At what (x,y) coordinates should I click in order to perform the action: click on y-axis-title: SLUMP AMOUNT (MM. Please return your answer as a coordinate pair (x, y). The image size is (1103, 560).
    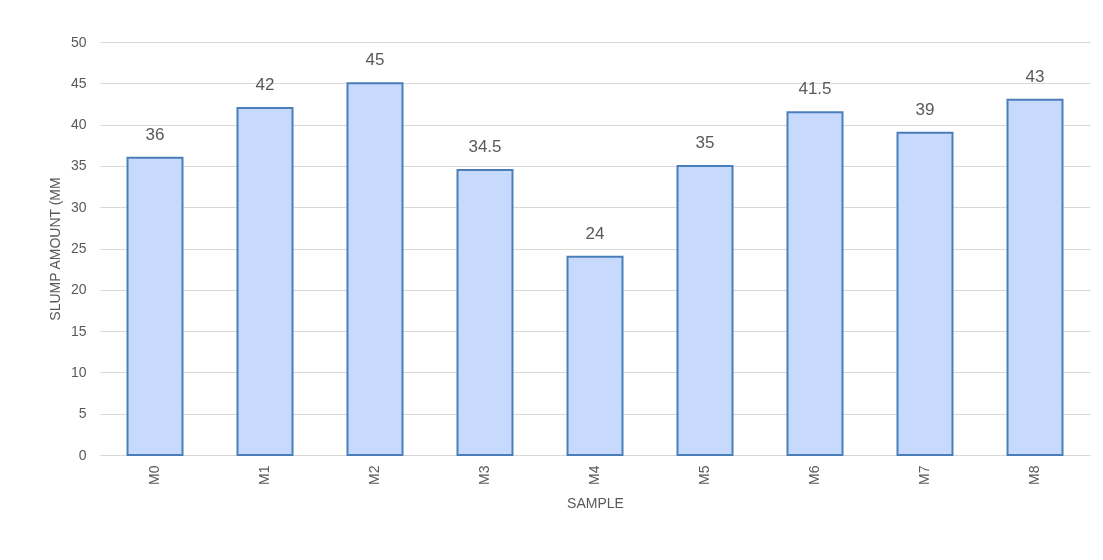
    Looking at the image, I should click on (54, 249).